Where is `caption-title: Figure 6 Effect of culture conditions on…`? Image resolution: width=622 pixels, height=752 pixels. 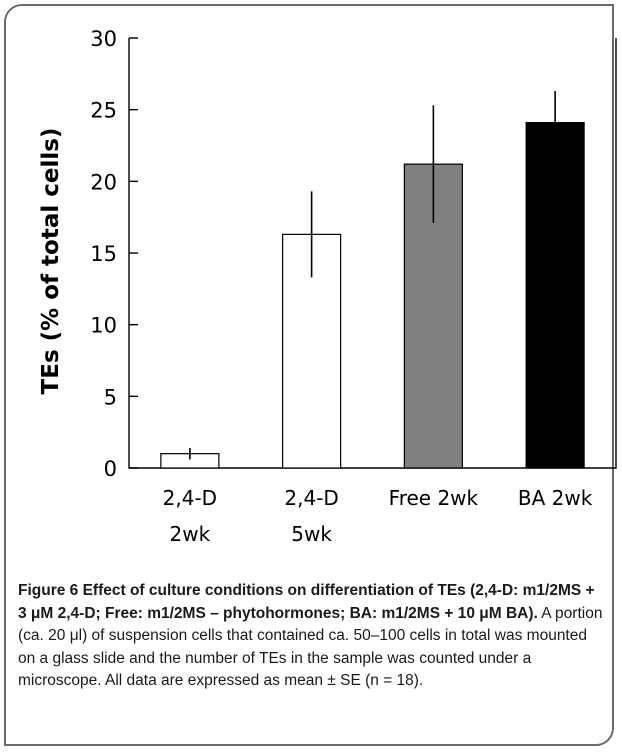
caption-title: Figure 6 Effect of culture conditions on… is located at coordinates (306, 602).